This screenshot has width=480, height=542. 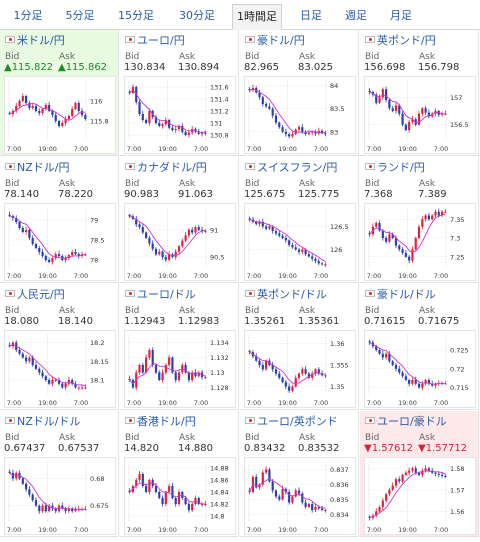 I want to click on pair-name-link: カナダドル/円, so click(x=172, y=167).